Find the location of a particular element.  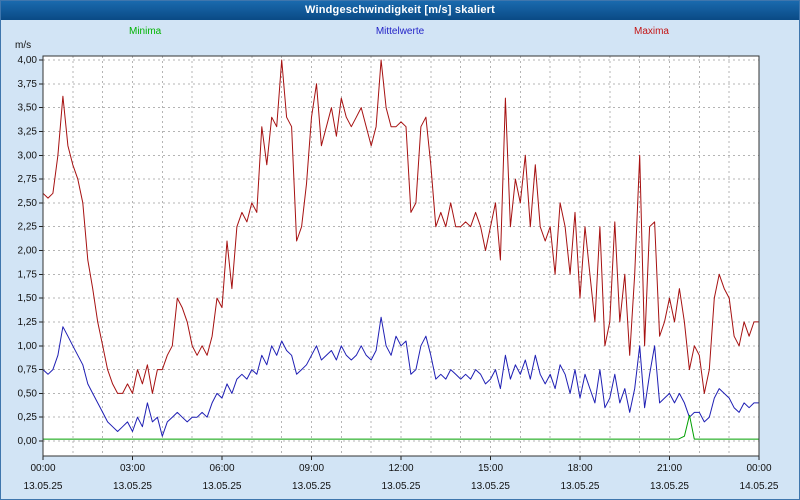

y-tick-label: 0,75 is located at coordinates (28, 370).